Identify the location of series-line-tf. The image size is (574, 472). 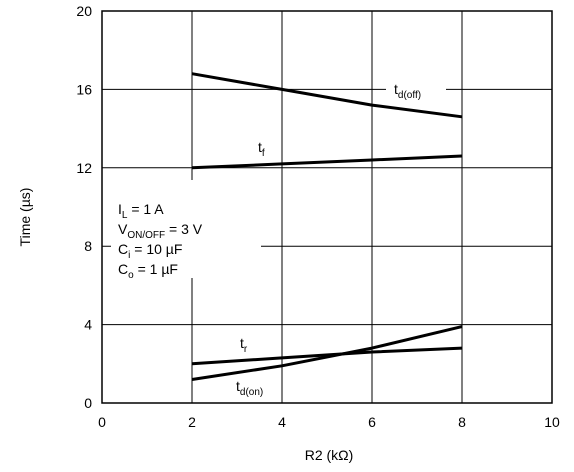
(327, 162).